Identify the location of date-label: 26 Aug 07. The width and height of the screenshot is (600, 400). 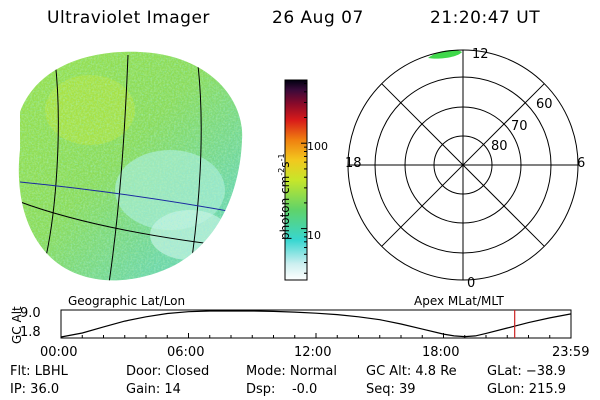
(318, 18).